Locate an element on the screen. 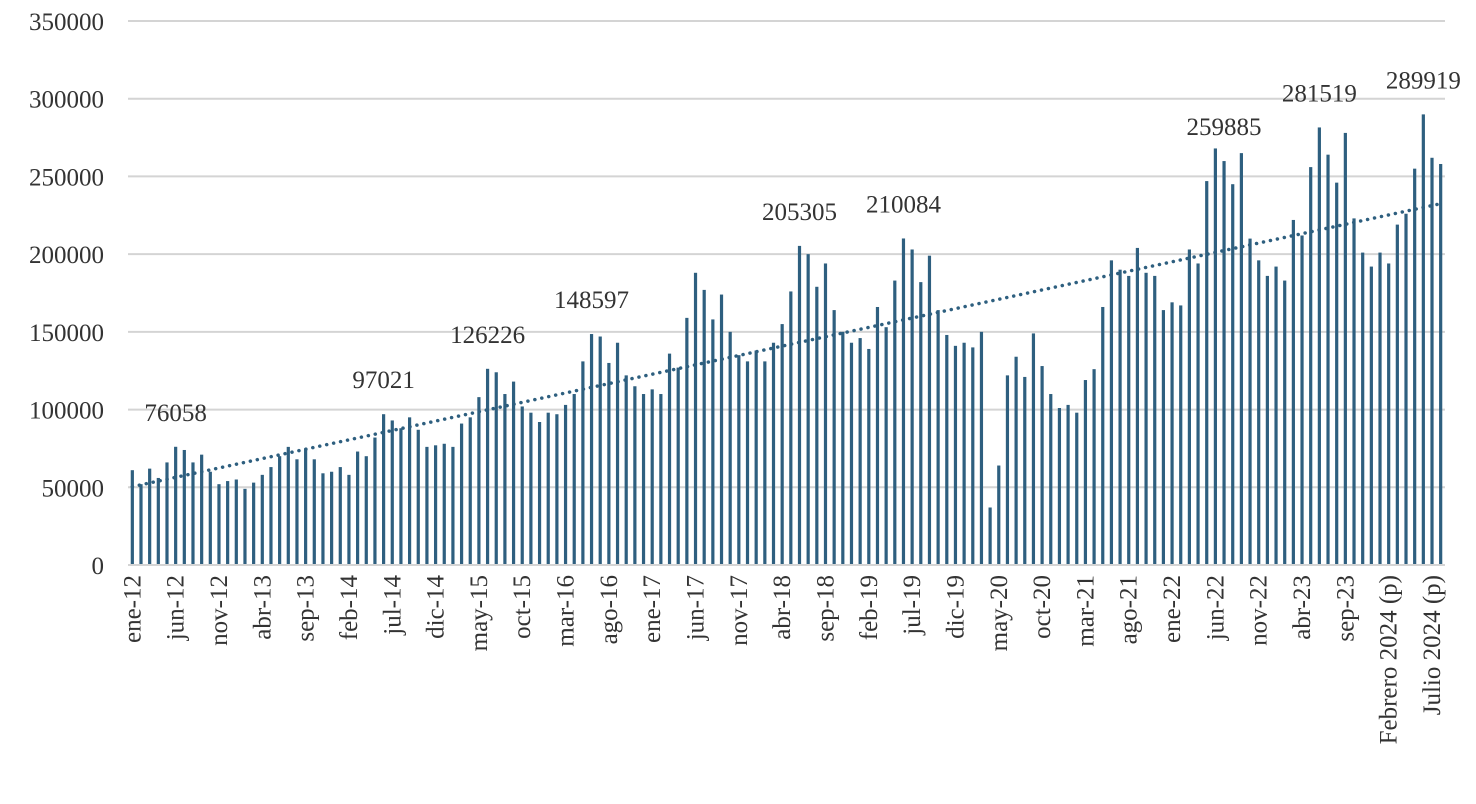  data-label: 148597 is located at coordinates (591, 300).